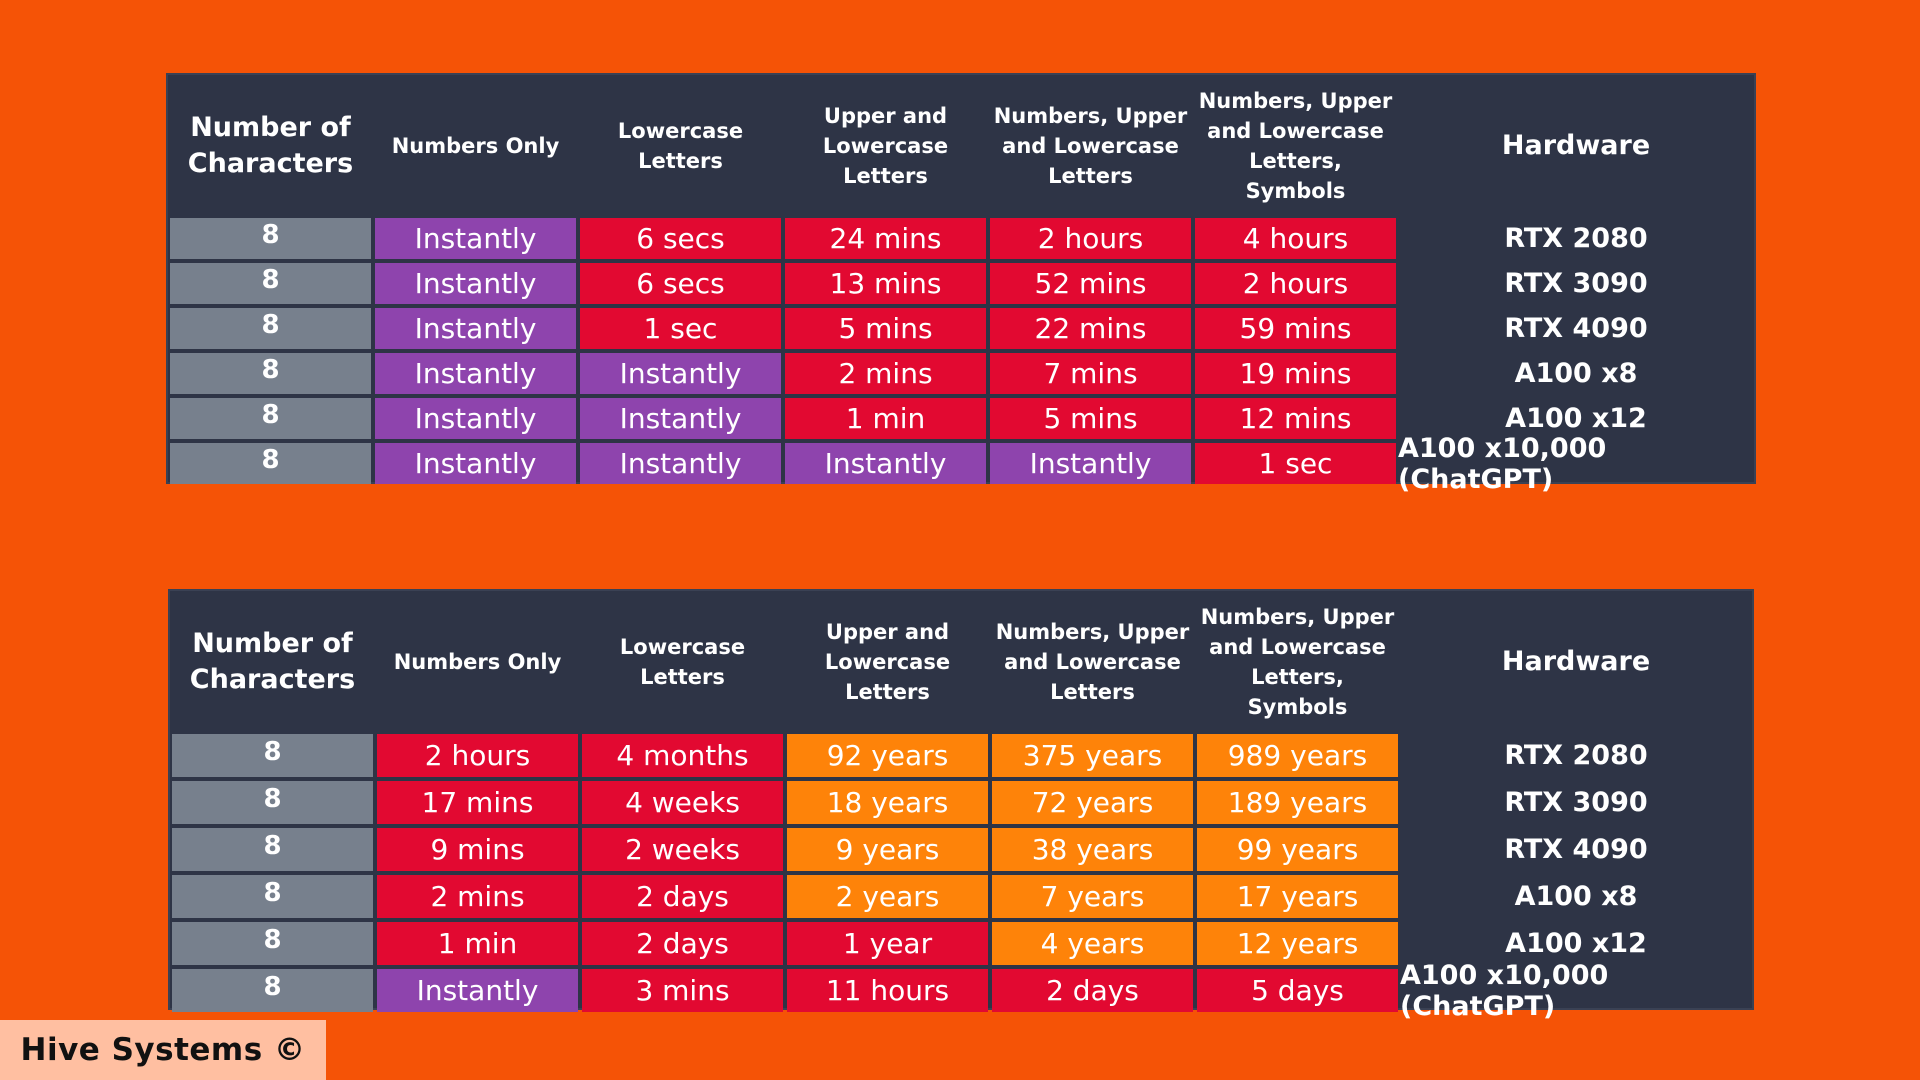  Describe the element at coordinates (682, 990) in the screenshot. I see `cell-crack-time: 3 mins` at that location.